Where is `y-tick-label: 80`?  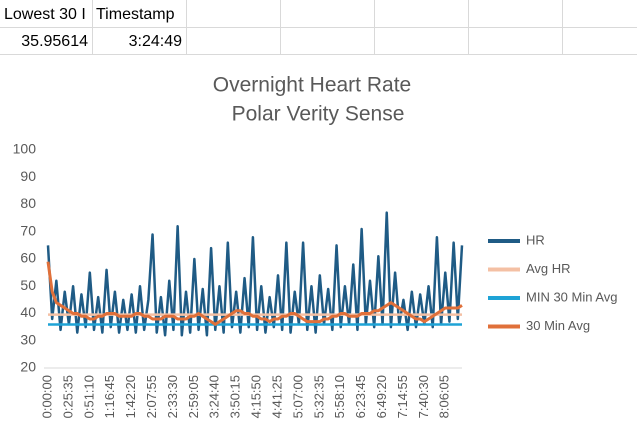 y-tick-label: 80 is located at coordinates (28, 203).